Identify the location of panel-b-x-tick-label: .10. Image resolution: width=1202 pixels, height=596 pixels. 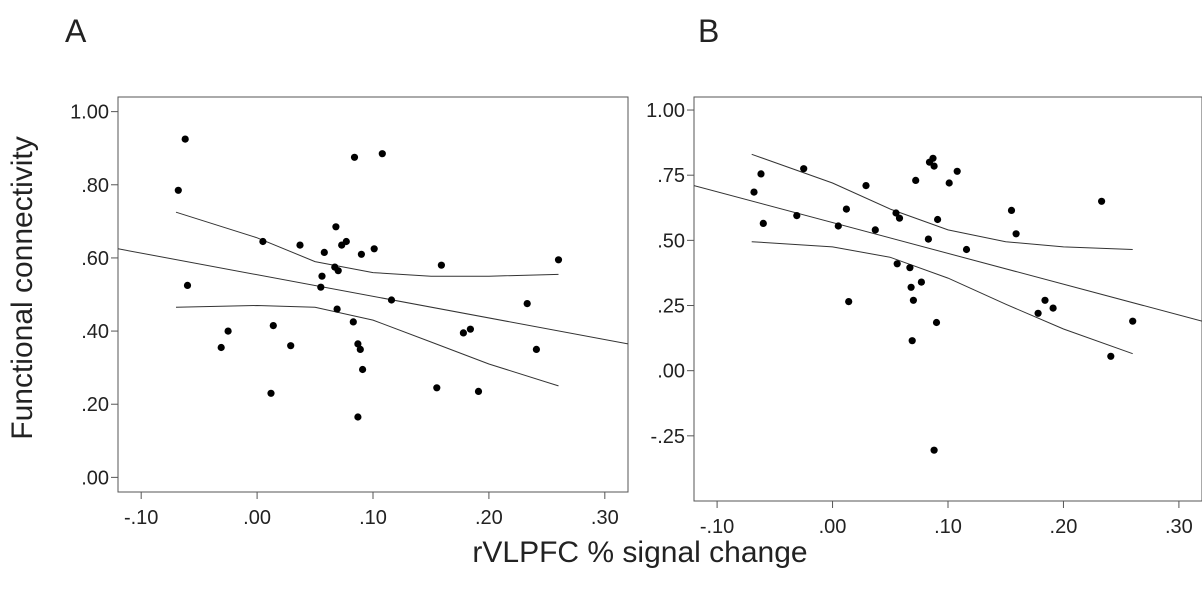
(948, 527).